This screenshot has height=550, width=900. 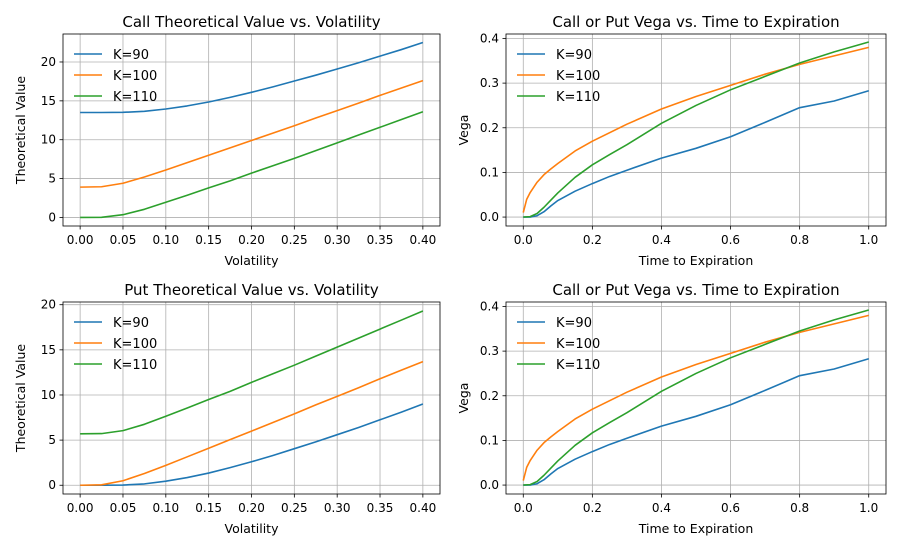 What do you see at coordinates (251, 22) in the screenshot?
I see `panel-title: Call Theoretical Value vs. Volatility` at bounding box center [251, 22].